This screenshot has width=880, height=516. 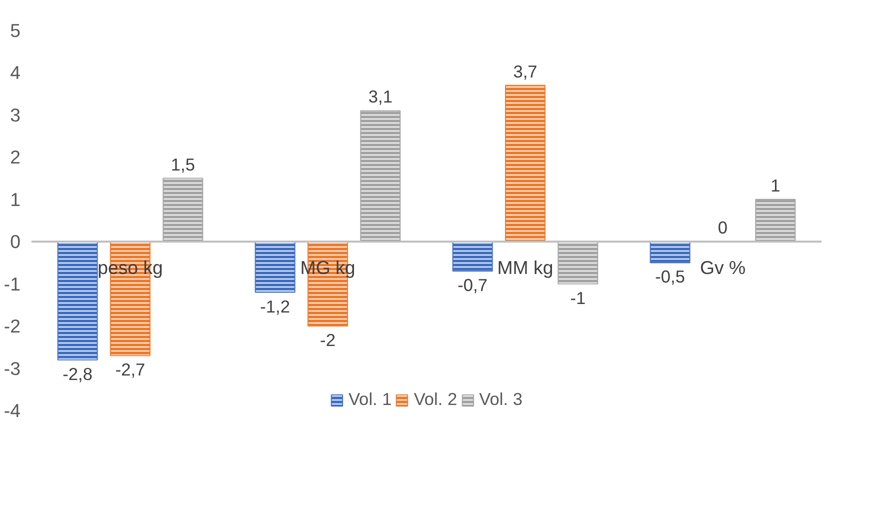 I want to click on y-tick-label: 5, so click(x=15, y=30).